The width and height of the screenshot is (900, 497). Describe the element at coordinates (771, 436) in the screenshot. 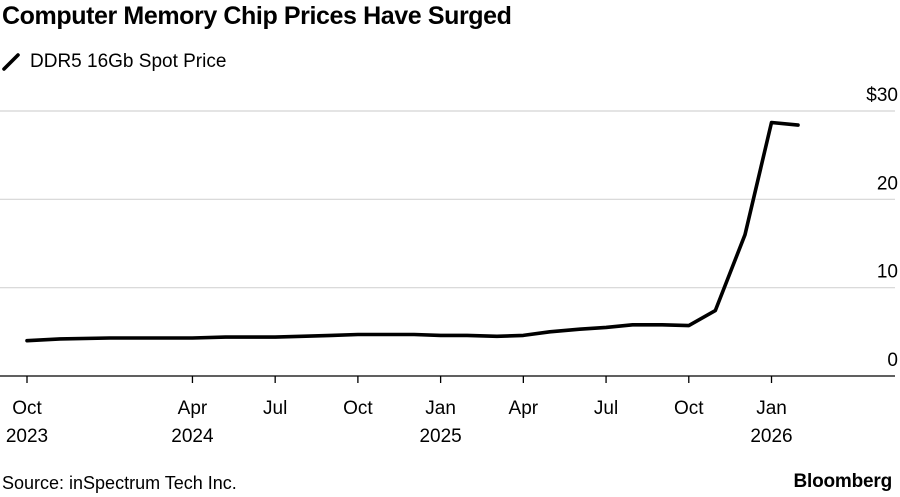

I see `x-tick-year-label: 2026` at that location.